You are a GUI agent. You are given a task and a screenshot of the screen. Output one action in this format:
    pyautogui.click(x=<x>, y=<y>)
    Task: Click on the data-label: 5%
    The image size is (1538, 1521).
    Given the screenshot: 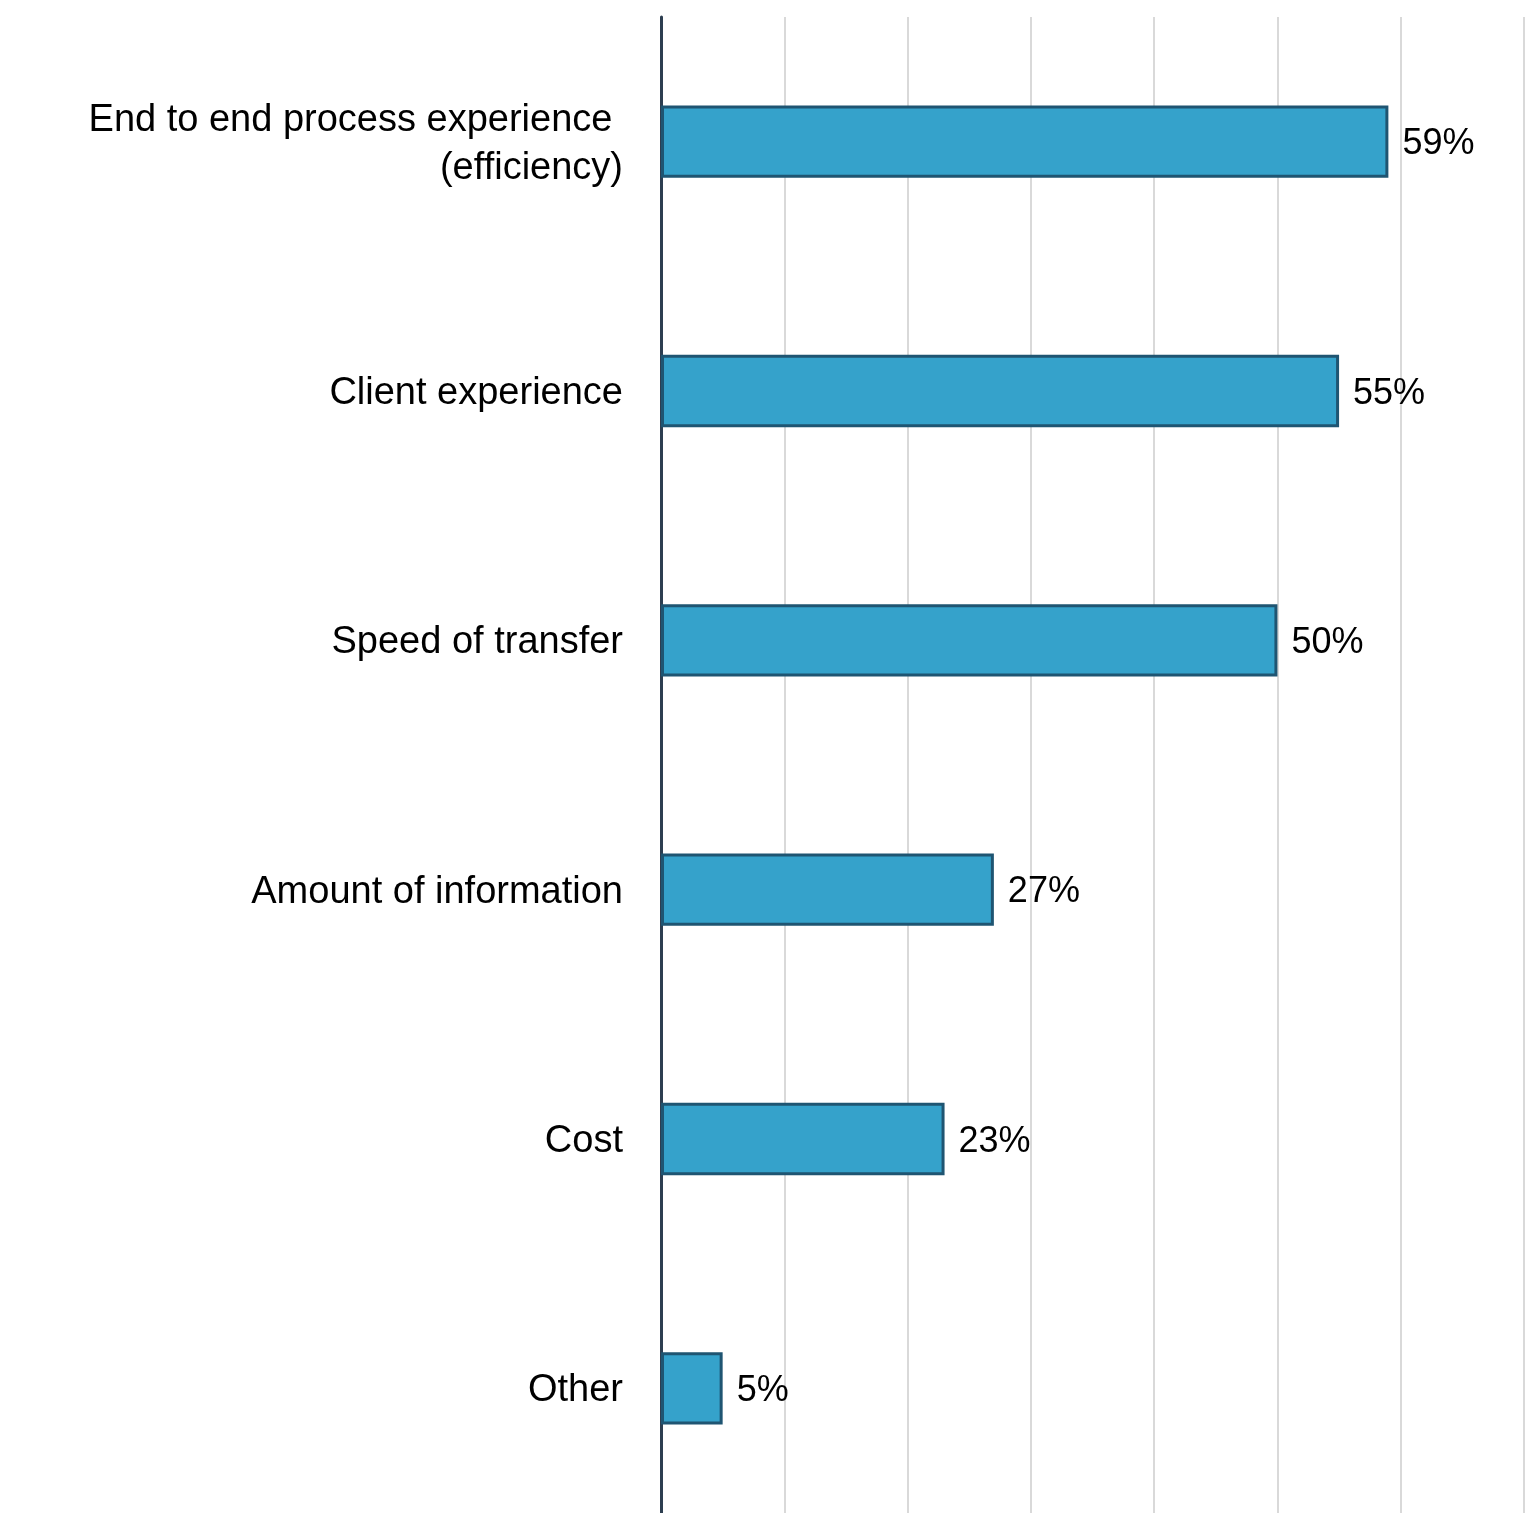 What is the action you would take?
    pyautogui.click(x=762, y=1388)
    